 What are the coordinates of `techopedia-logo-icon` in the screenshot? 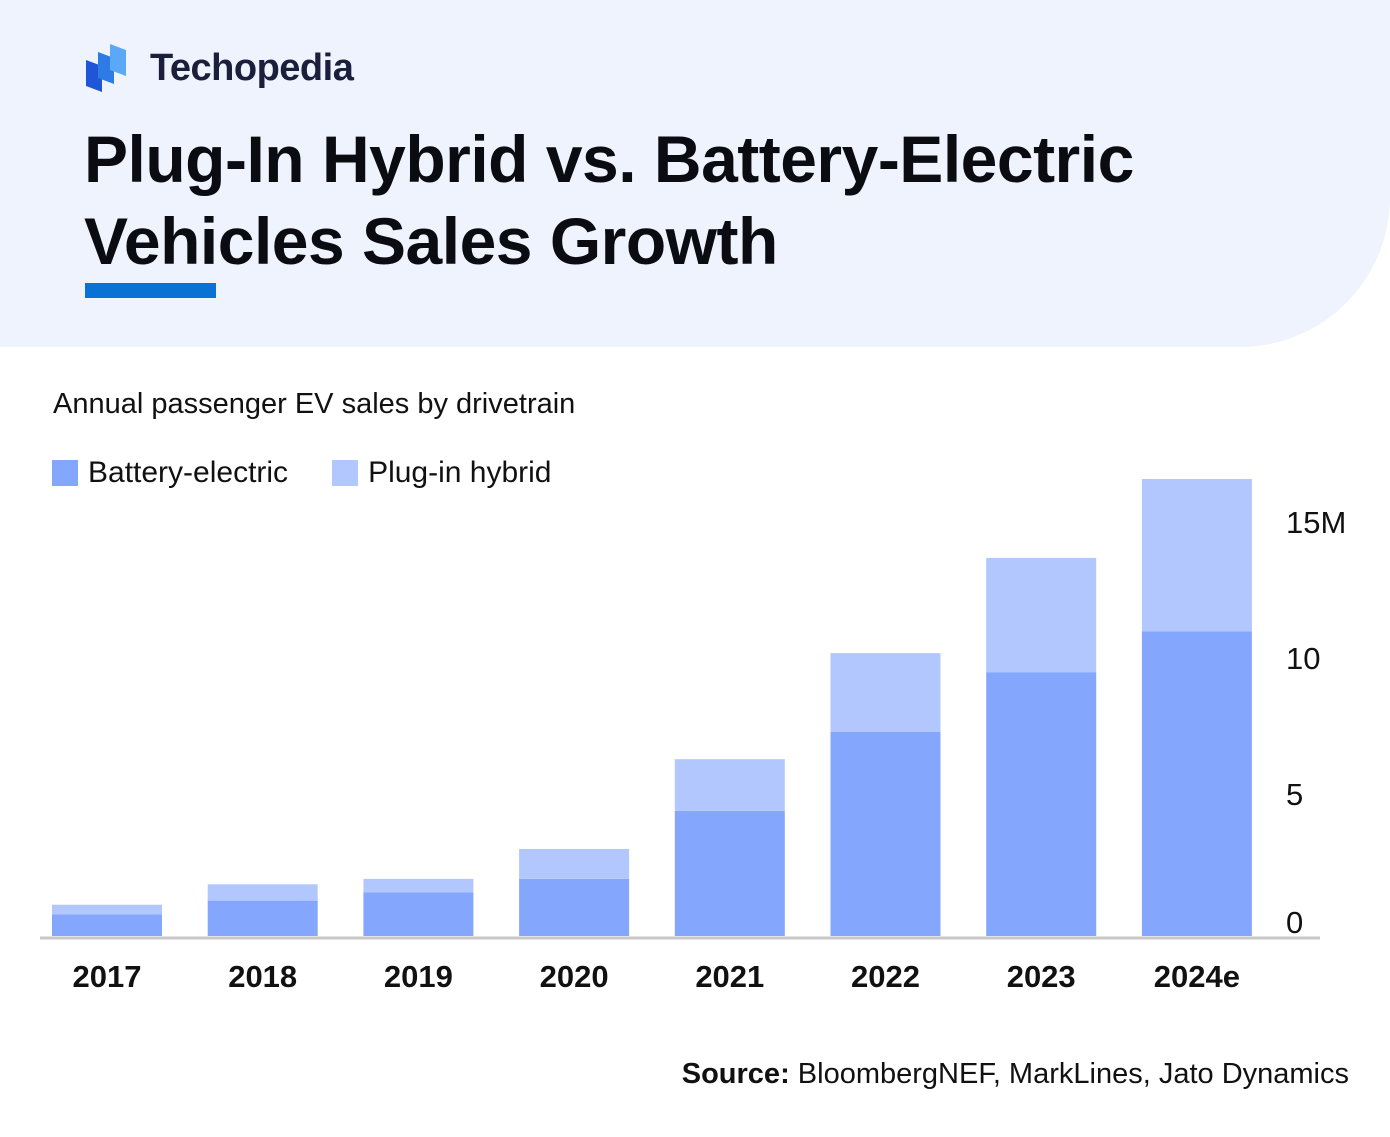 It's located at (106, 68).